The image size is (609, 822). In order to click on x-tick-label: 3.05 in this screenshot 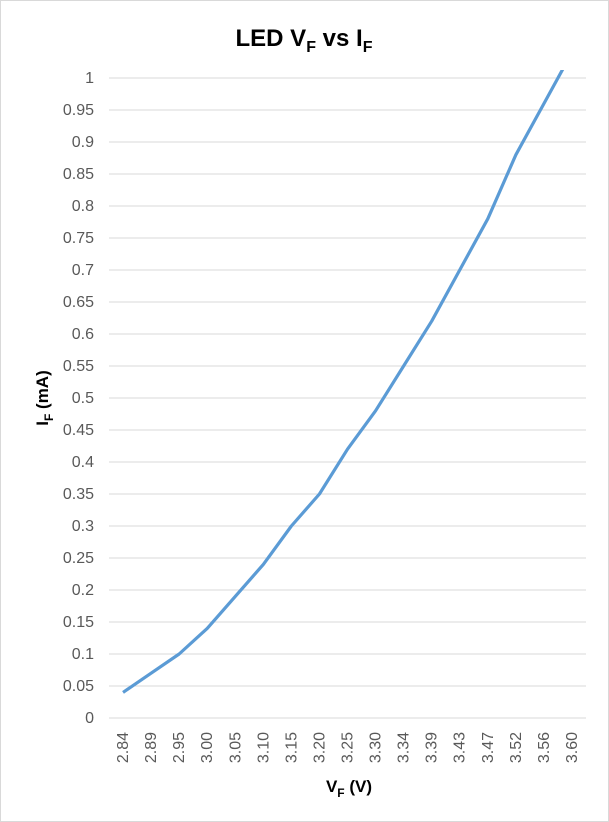, I will do `click(235, 747)`.